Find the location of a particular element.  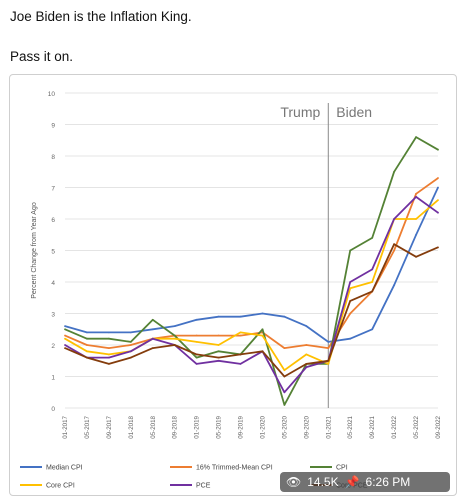

x-tick-label: 05-2021 is located at coordinates (350, 426).